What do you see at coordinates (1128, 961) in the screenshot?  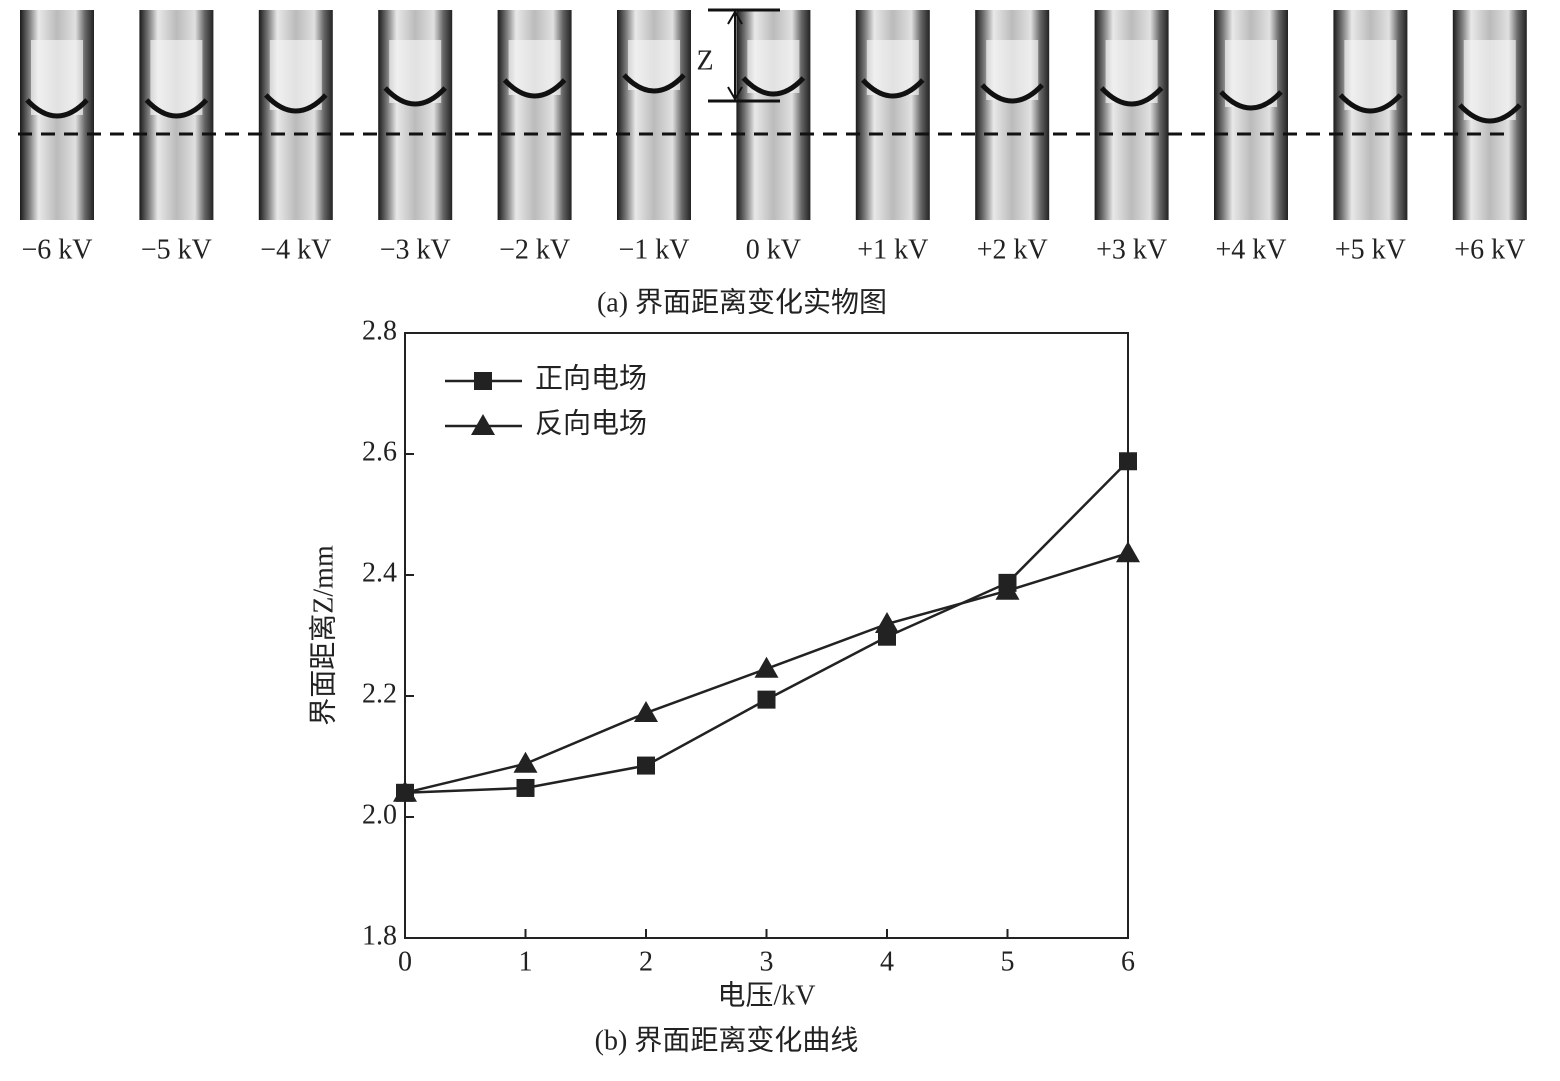 I see `x-tick-label: 6` at bounding box center [1128, 961].